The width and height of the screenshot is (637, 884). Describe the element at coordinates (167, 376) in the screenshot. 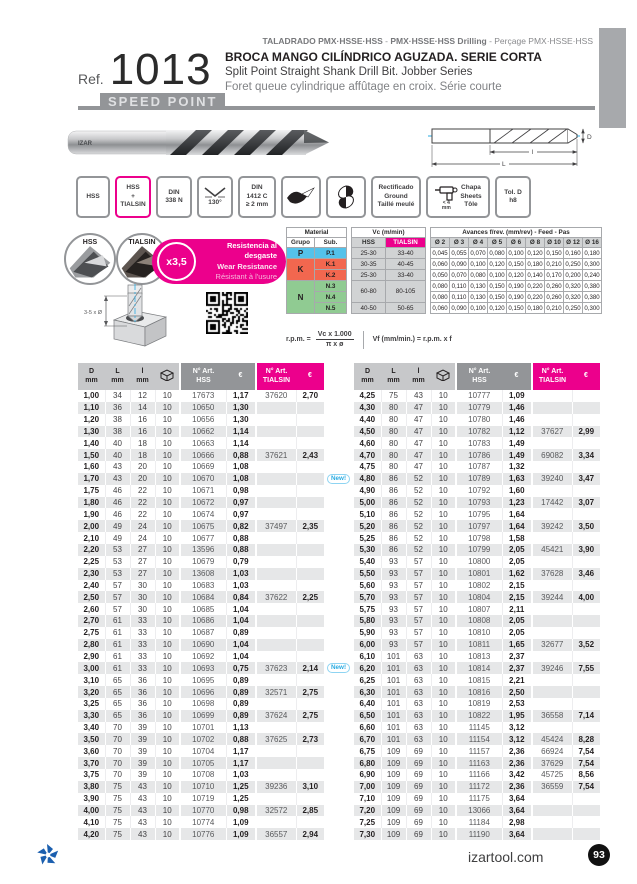

I see `pack-qty-header` at that location.